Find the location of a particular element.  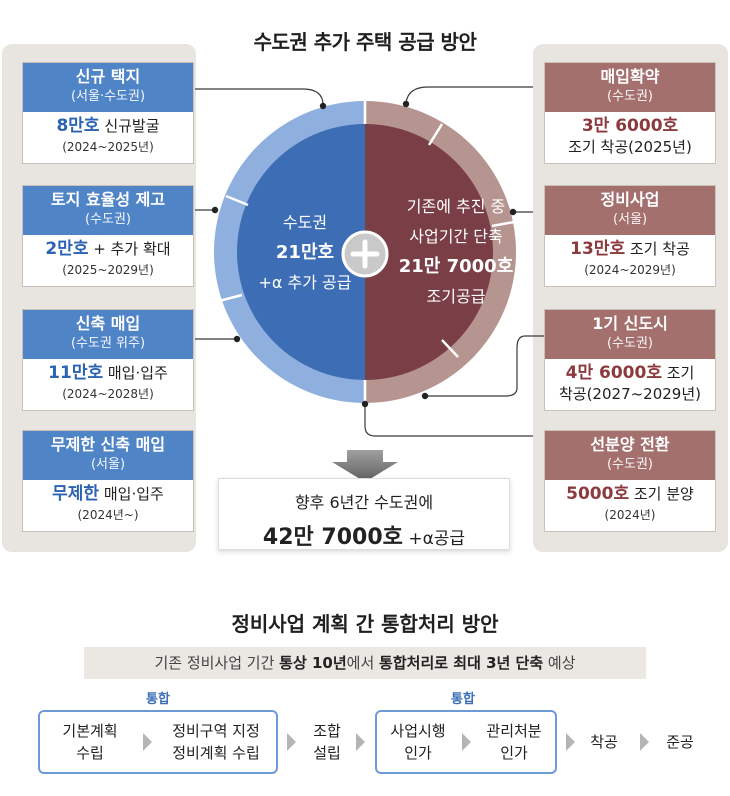

card-number: 4만 6000호 is located at coordinates (613, 373).